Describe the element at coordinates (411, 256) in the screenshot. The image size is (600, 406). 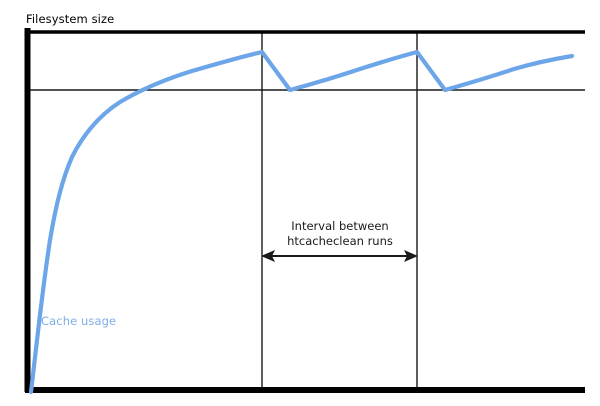
I see `interval-arrowhead-right` at that location.